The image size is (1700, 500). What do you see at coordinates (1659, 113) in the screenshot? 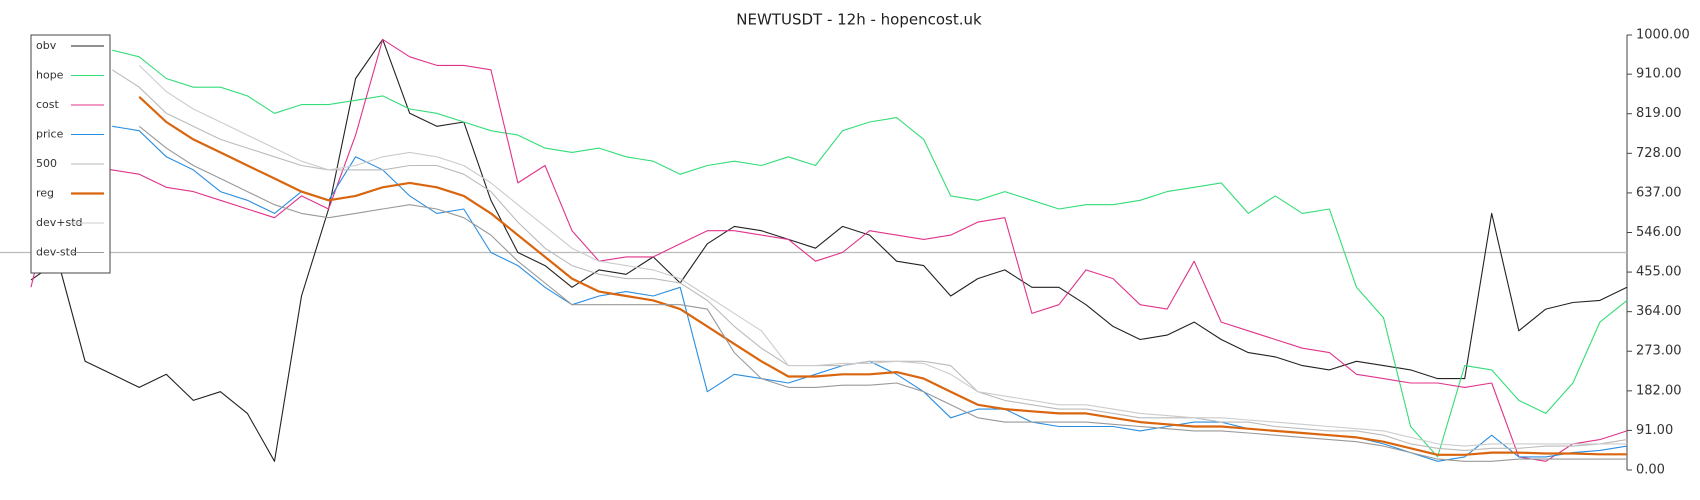
I see `y-tick-label: 819.00` at bounding box center [1659, 113].